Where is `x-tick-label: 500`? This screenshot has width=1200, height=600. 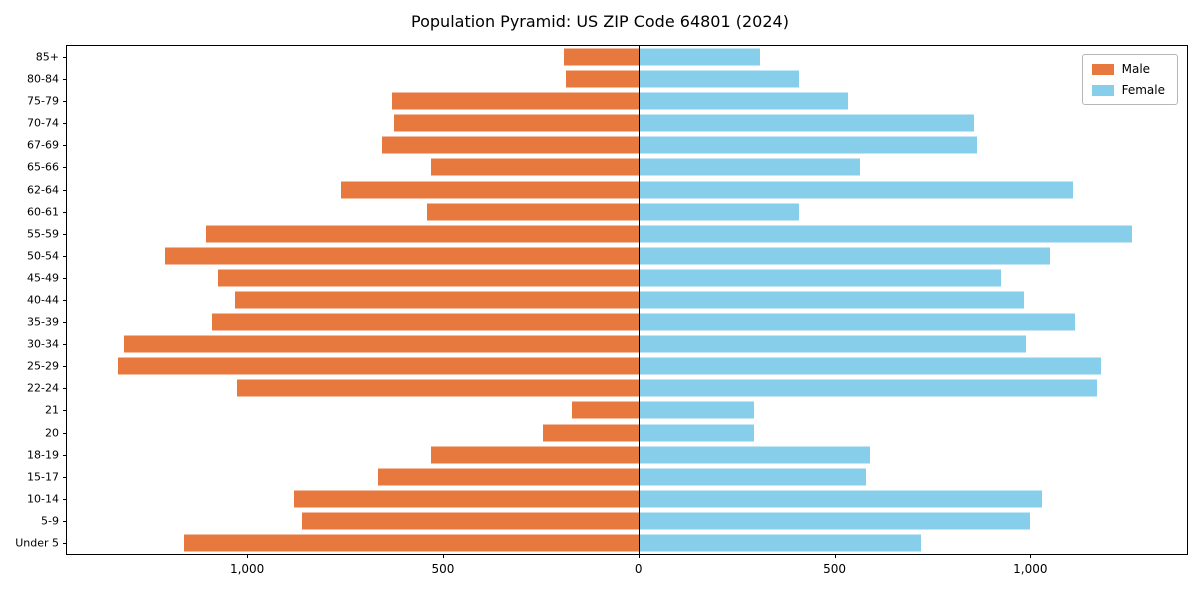
x-tick-label: 500 is located at coordinates (443, 569).